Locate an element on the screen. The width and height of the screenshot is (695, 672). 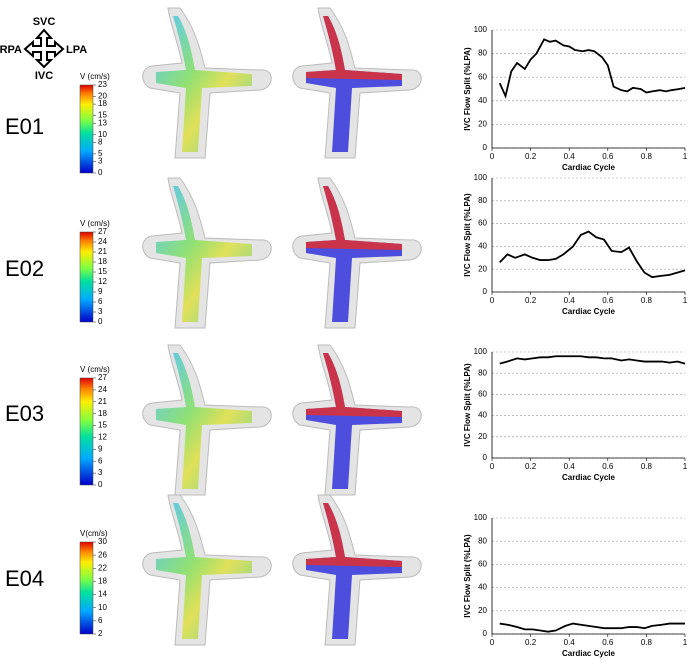
orientation-top: SVC is located at coordinates (44, 22).